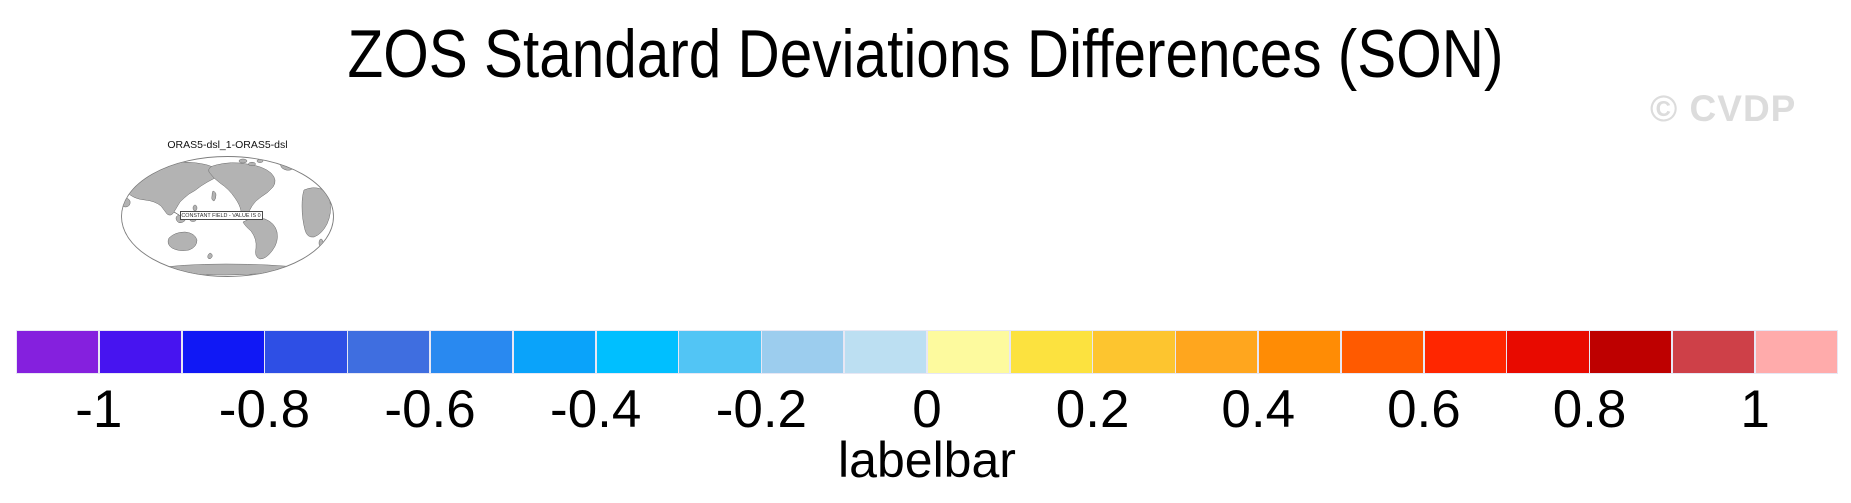 The height and width of the screenshot is (503, 1851). Describe the element at coordinates (1589, 409) in the screenshot. I see `colorbar-tick-label: 0.8` at that location.